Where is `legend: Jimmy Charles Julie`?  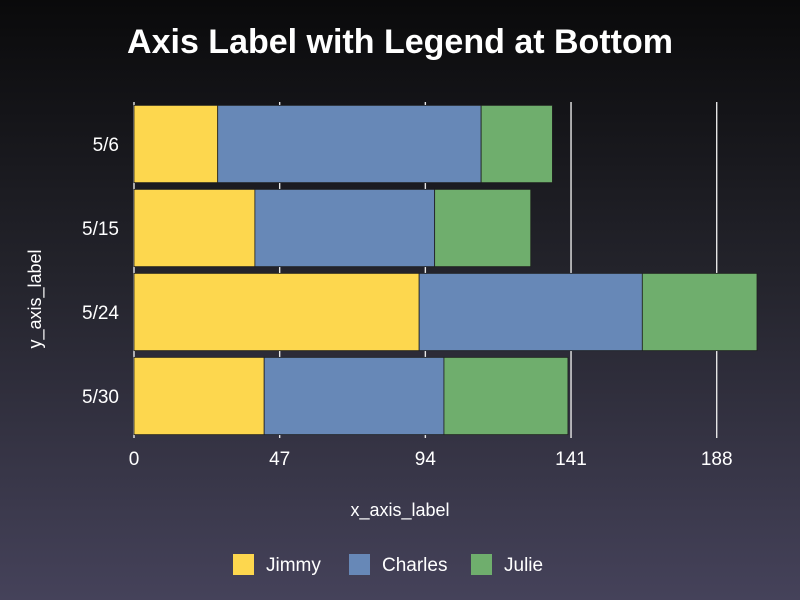
legend: Jimmy Charles Julie is located at coordinates (388, 565).